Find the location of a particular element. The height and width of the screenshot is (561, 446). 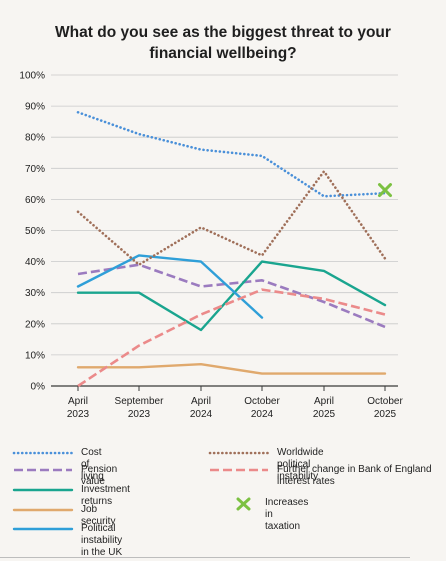

y-tick-label: 20% is located at coordinates (35, 324).